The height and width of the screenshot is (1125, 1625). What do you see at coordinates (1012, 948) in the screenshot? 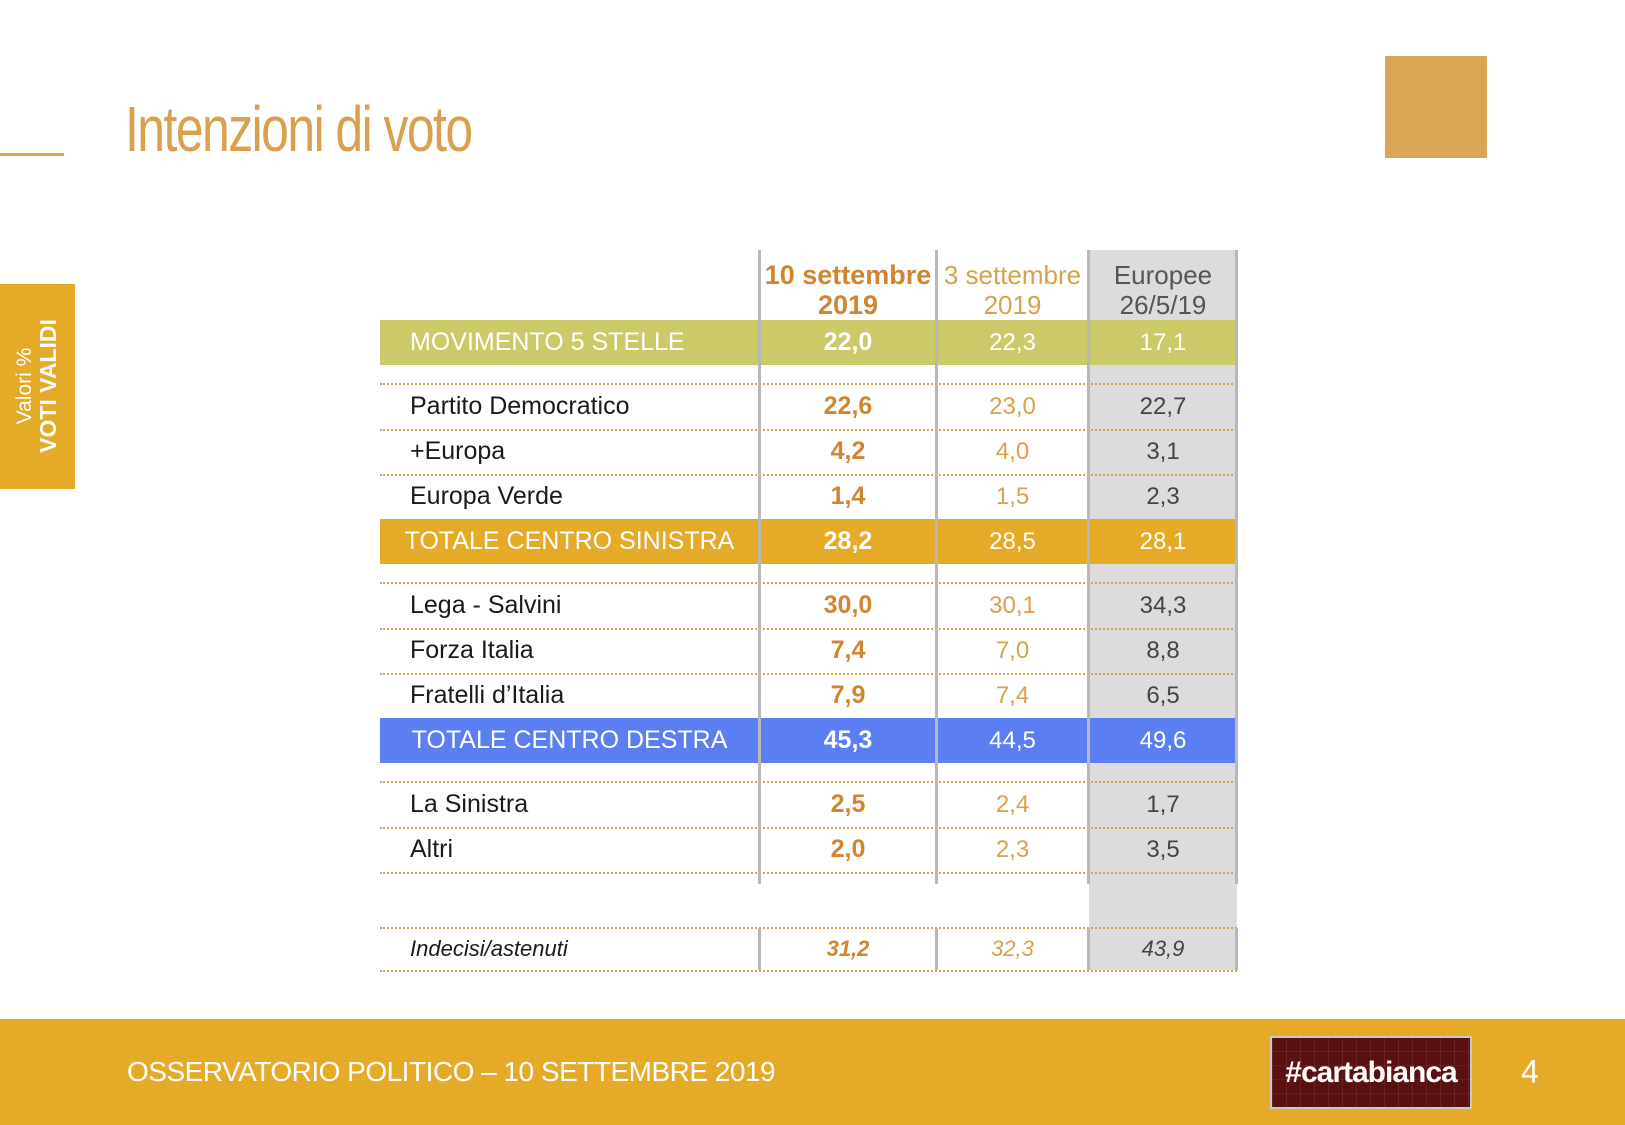
I see `value-3-settembre: 32,3` at bounding box center [1012, 948].